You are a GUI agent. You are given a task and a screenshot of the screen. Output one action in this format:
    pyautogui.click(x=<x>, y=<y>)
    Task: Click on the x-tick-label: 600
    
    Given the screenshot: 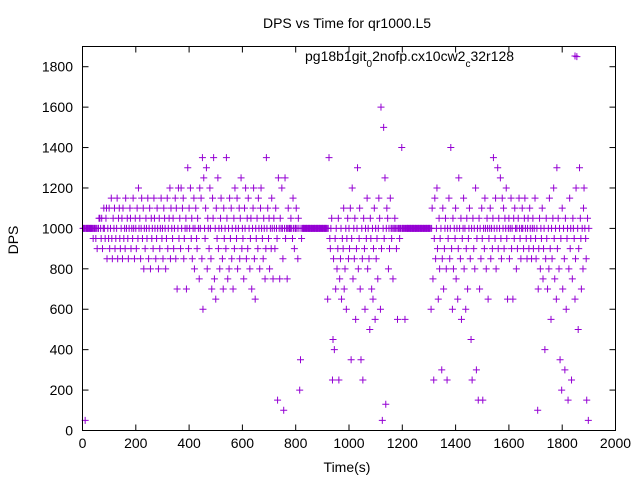 What is the action you would take?
    pyautogui.click(x=243, y=443)
    